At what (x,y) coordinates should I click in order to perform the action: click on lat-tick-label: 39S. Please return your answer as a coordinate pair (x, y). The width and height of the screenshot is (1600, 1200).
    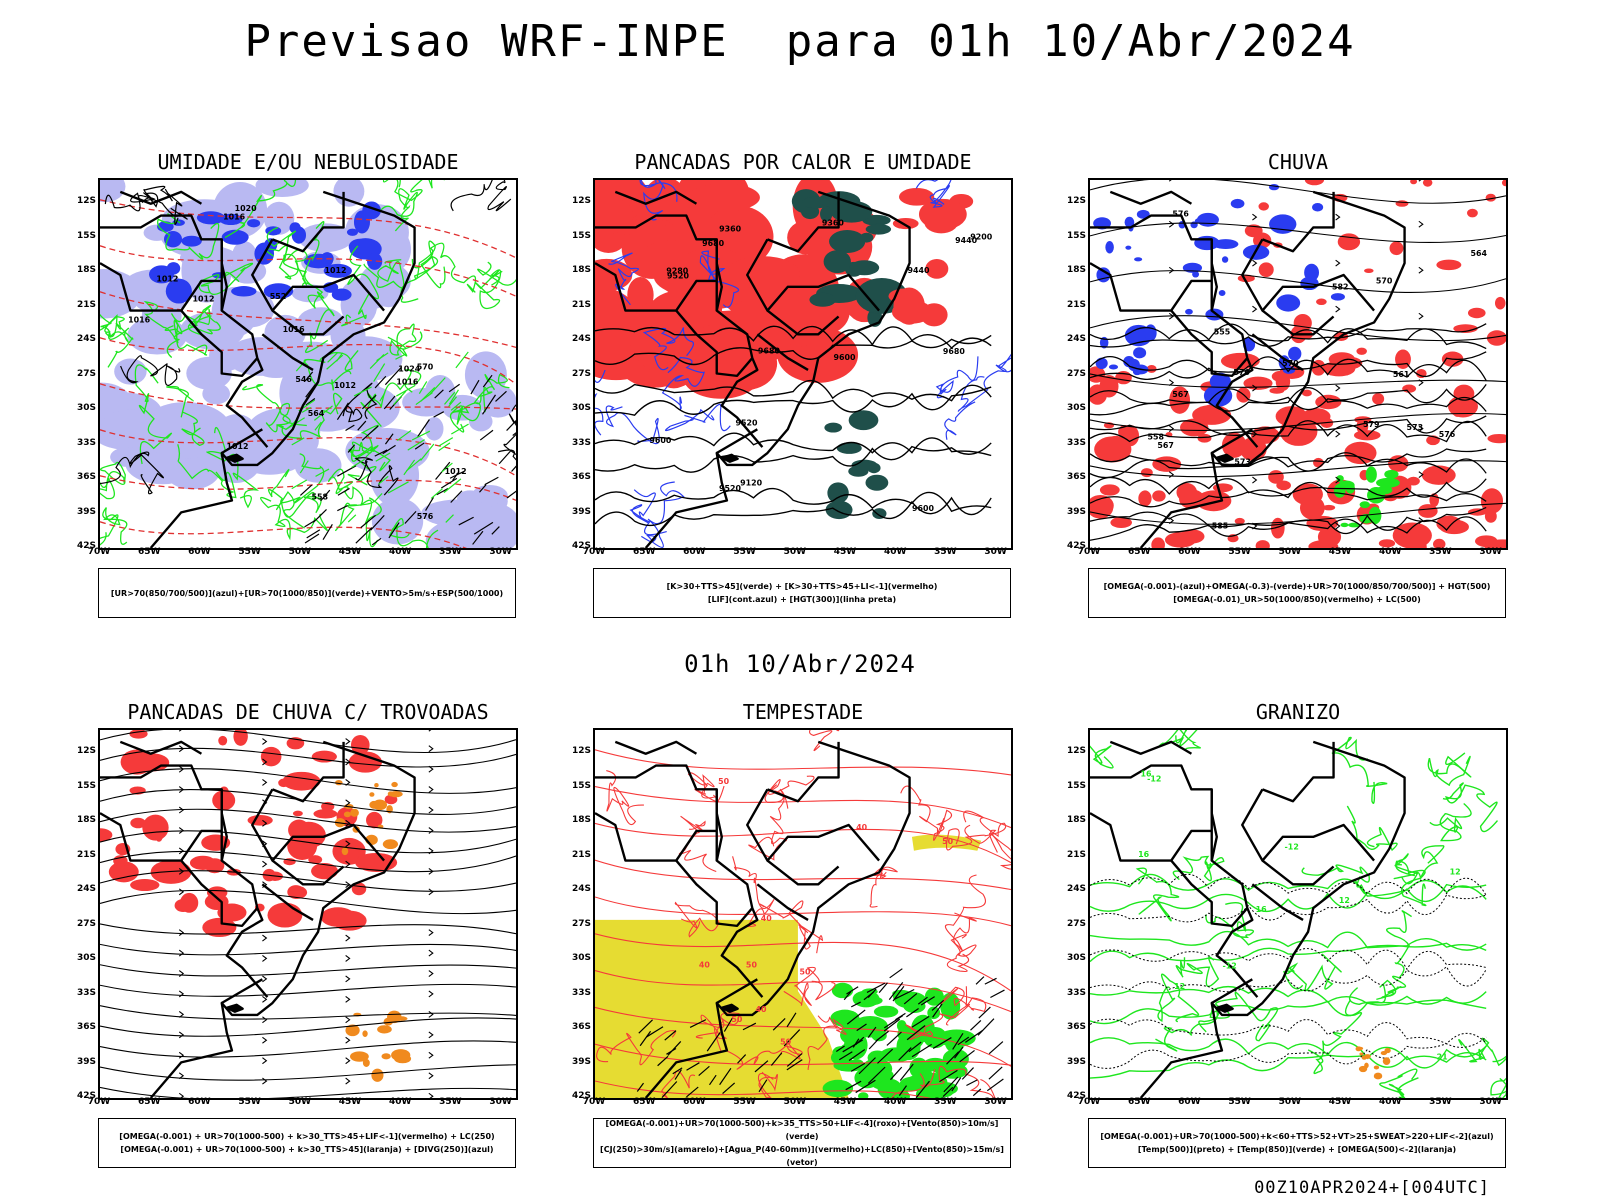
    Looking at the image, I should click on (1076, 511).